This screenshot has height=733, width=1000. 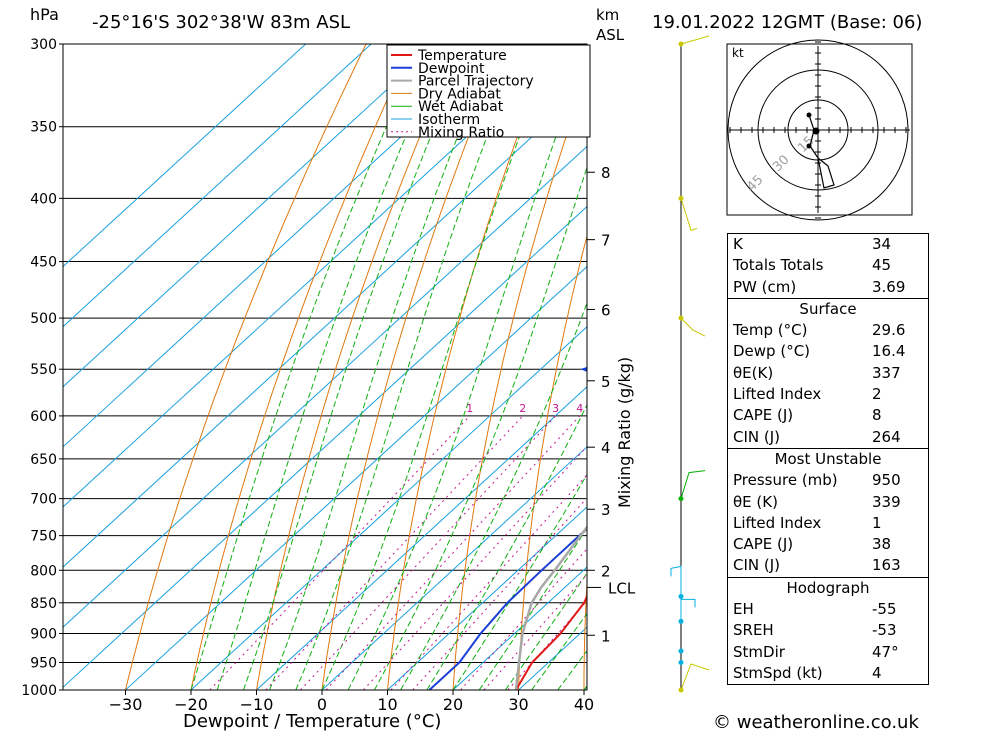 I want to click on index-label: PW (cm), so click(x=765, y=286).